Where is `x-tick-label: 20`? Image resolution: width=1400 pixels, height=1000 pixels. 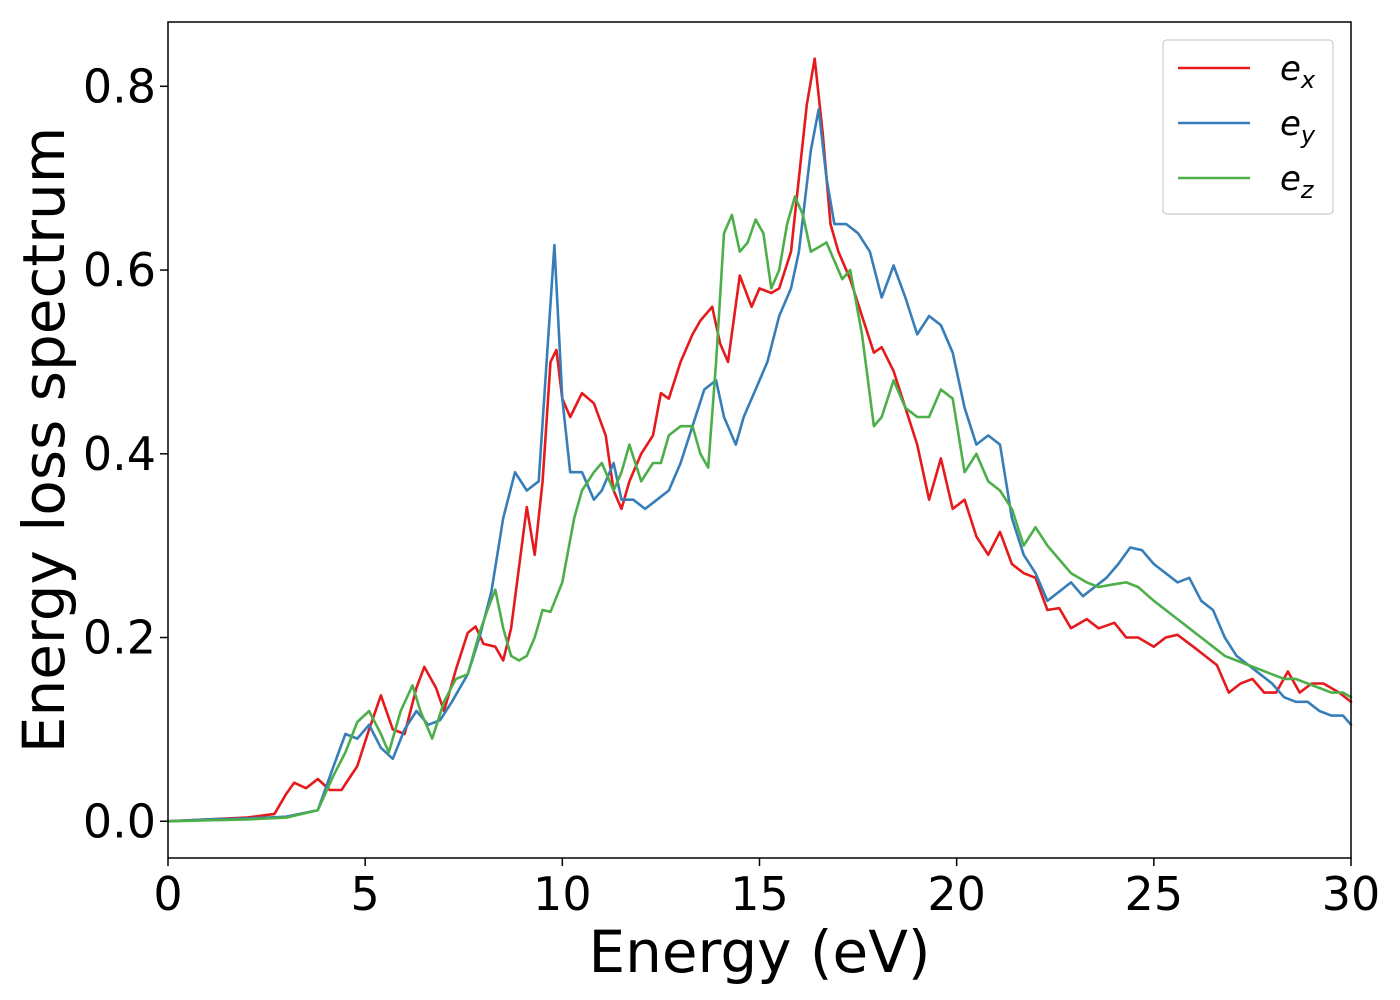 x-tick-label: 20 is located at coordinates (956, 894).